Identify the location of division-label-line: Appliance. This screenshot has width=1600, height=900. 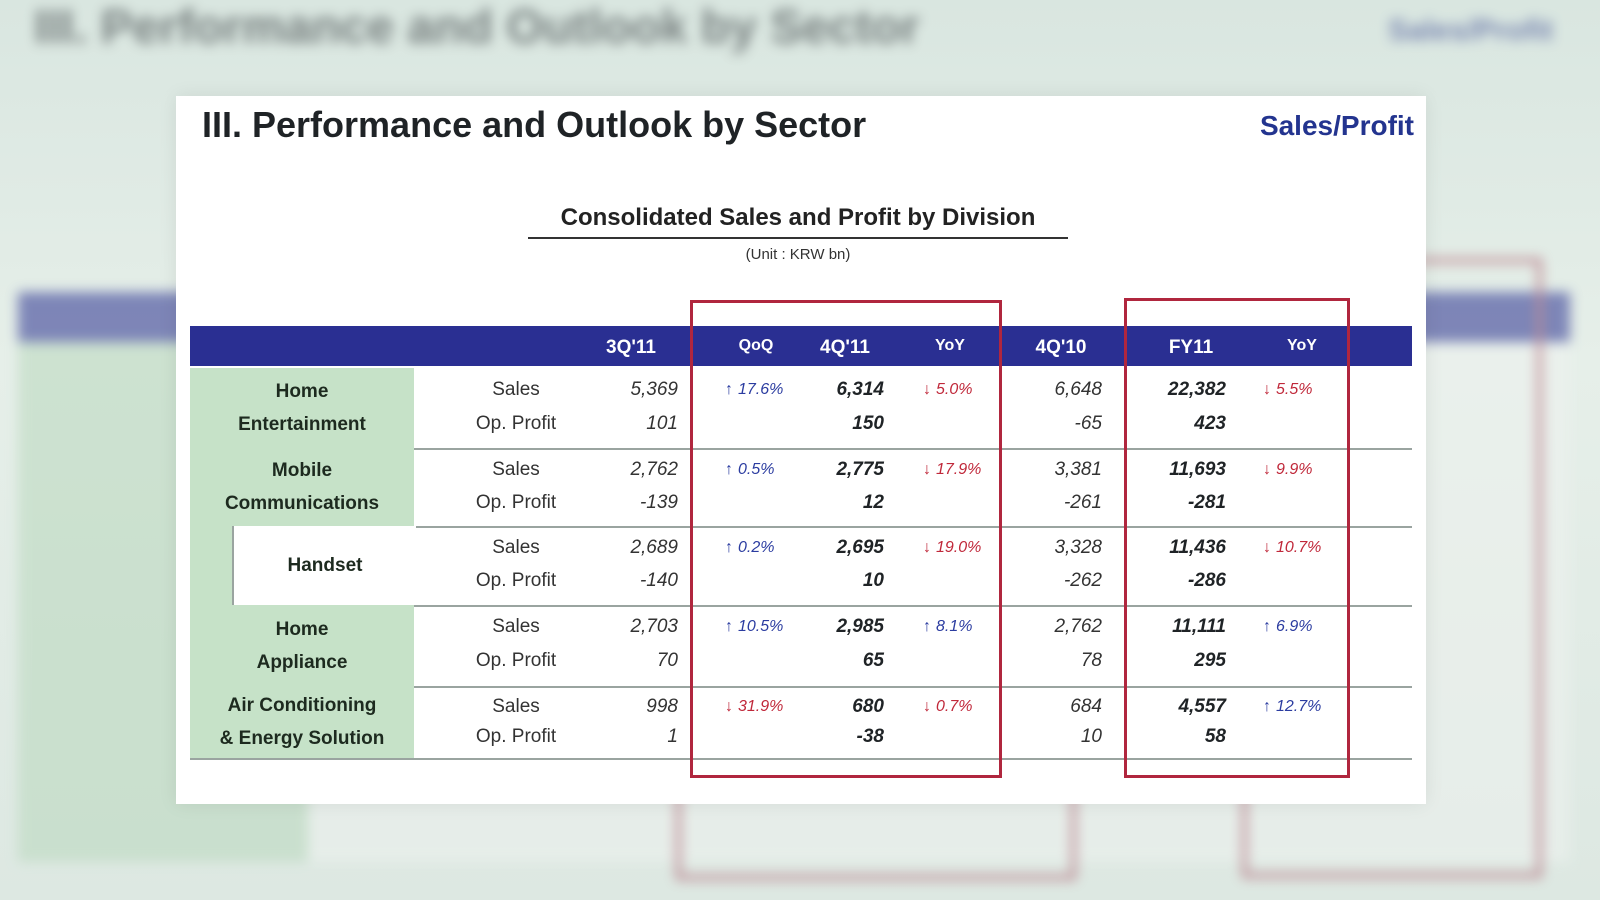
(302, 662).